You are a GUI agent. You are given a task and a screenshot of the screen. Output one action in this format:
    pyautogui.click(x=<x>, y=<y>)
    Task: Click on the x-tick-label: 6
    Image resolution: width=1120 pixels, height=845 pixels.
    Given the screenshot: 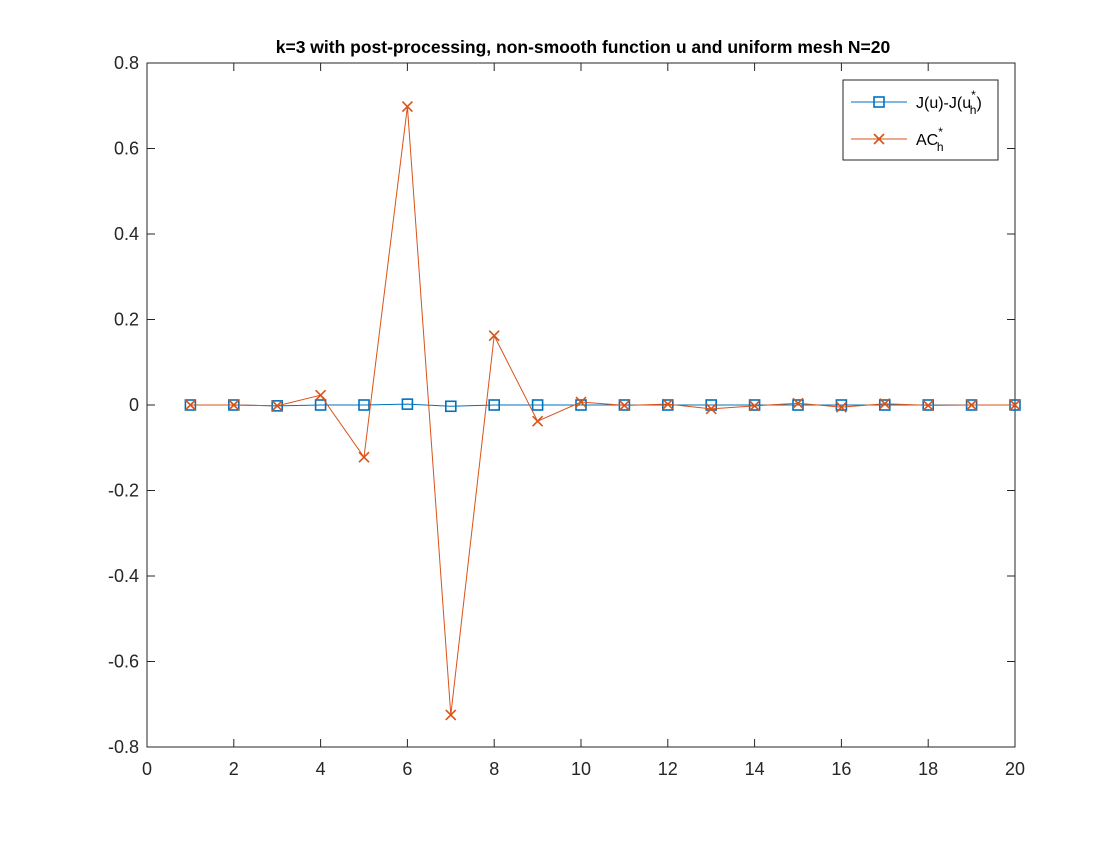 What is the action you would take?
    pyautogui.click(x=407, y=769)
    